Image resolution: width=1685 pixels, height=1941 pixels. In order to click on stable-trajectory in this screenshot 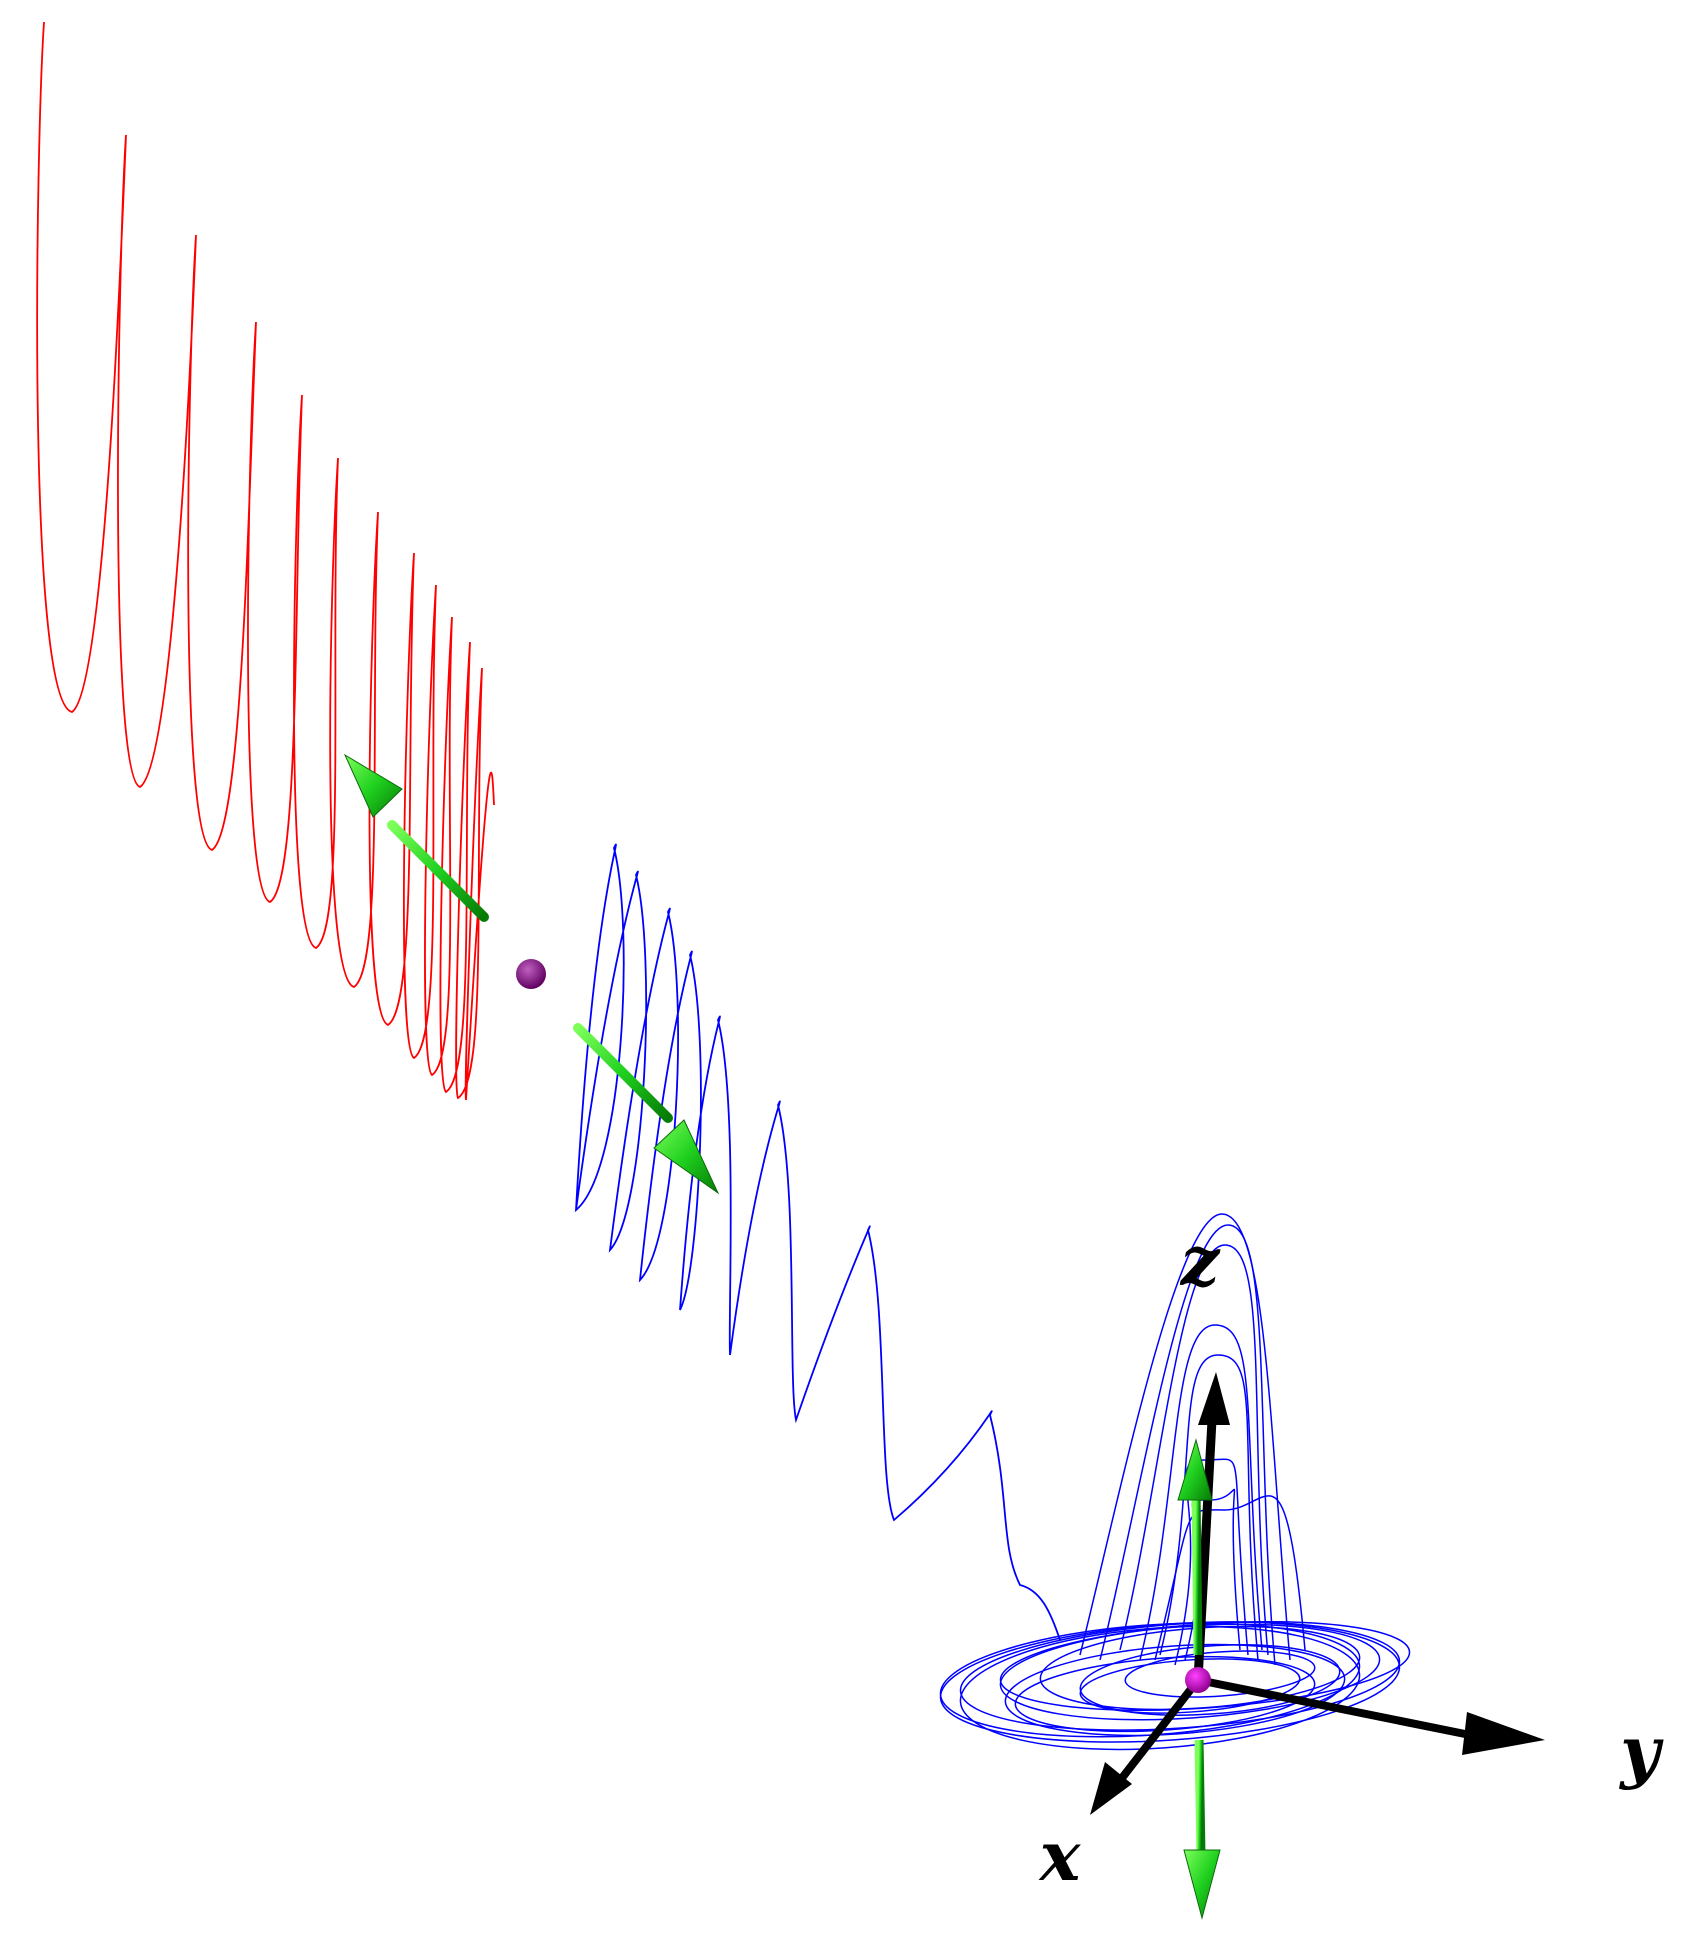, I will do `click(817, 1242)`.